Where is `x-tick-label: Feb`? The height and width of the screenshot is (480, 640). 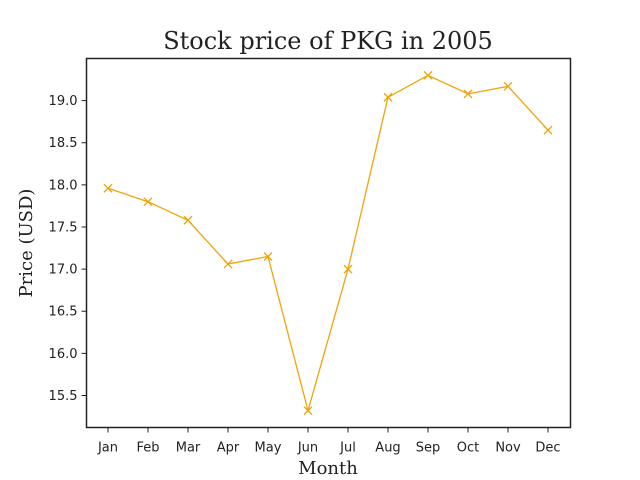 x-tick-label: Feb is located at coordinates (147, 448).